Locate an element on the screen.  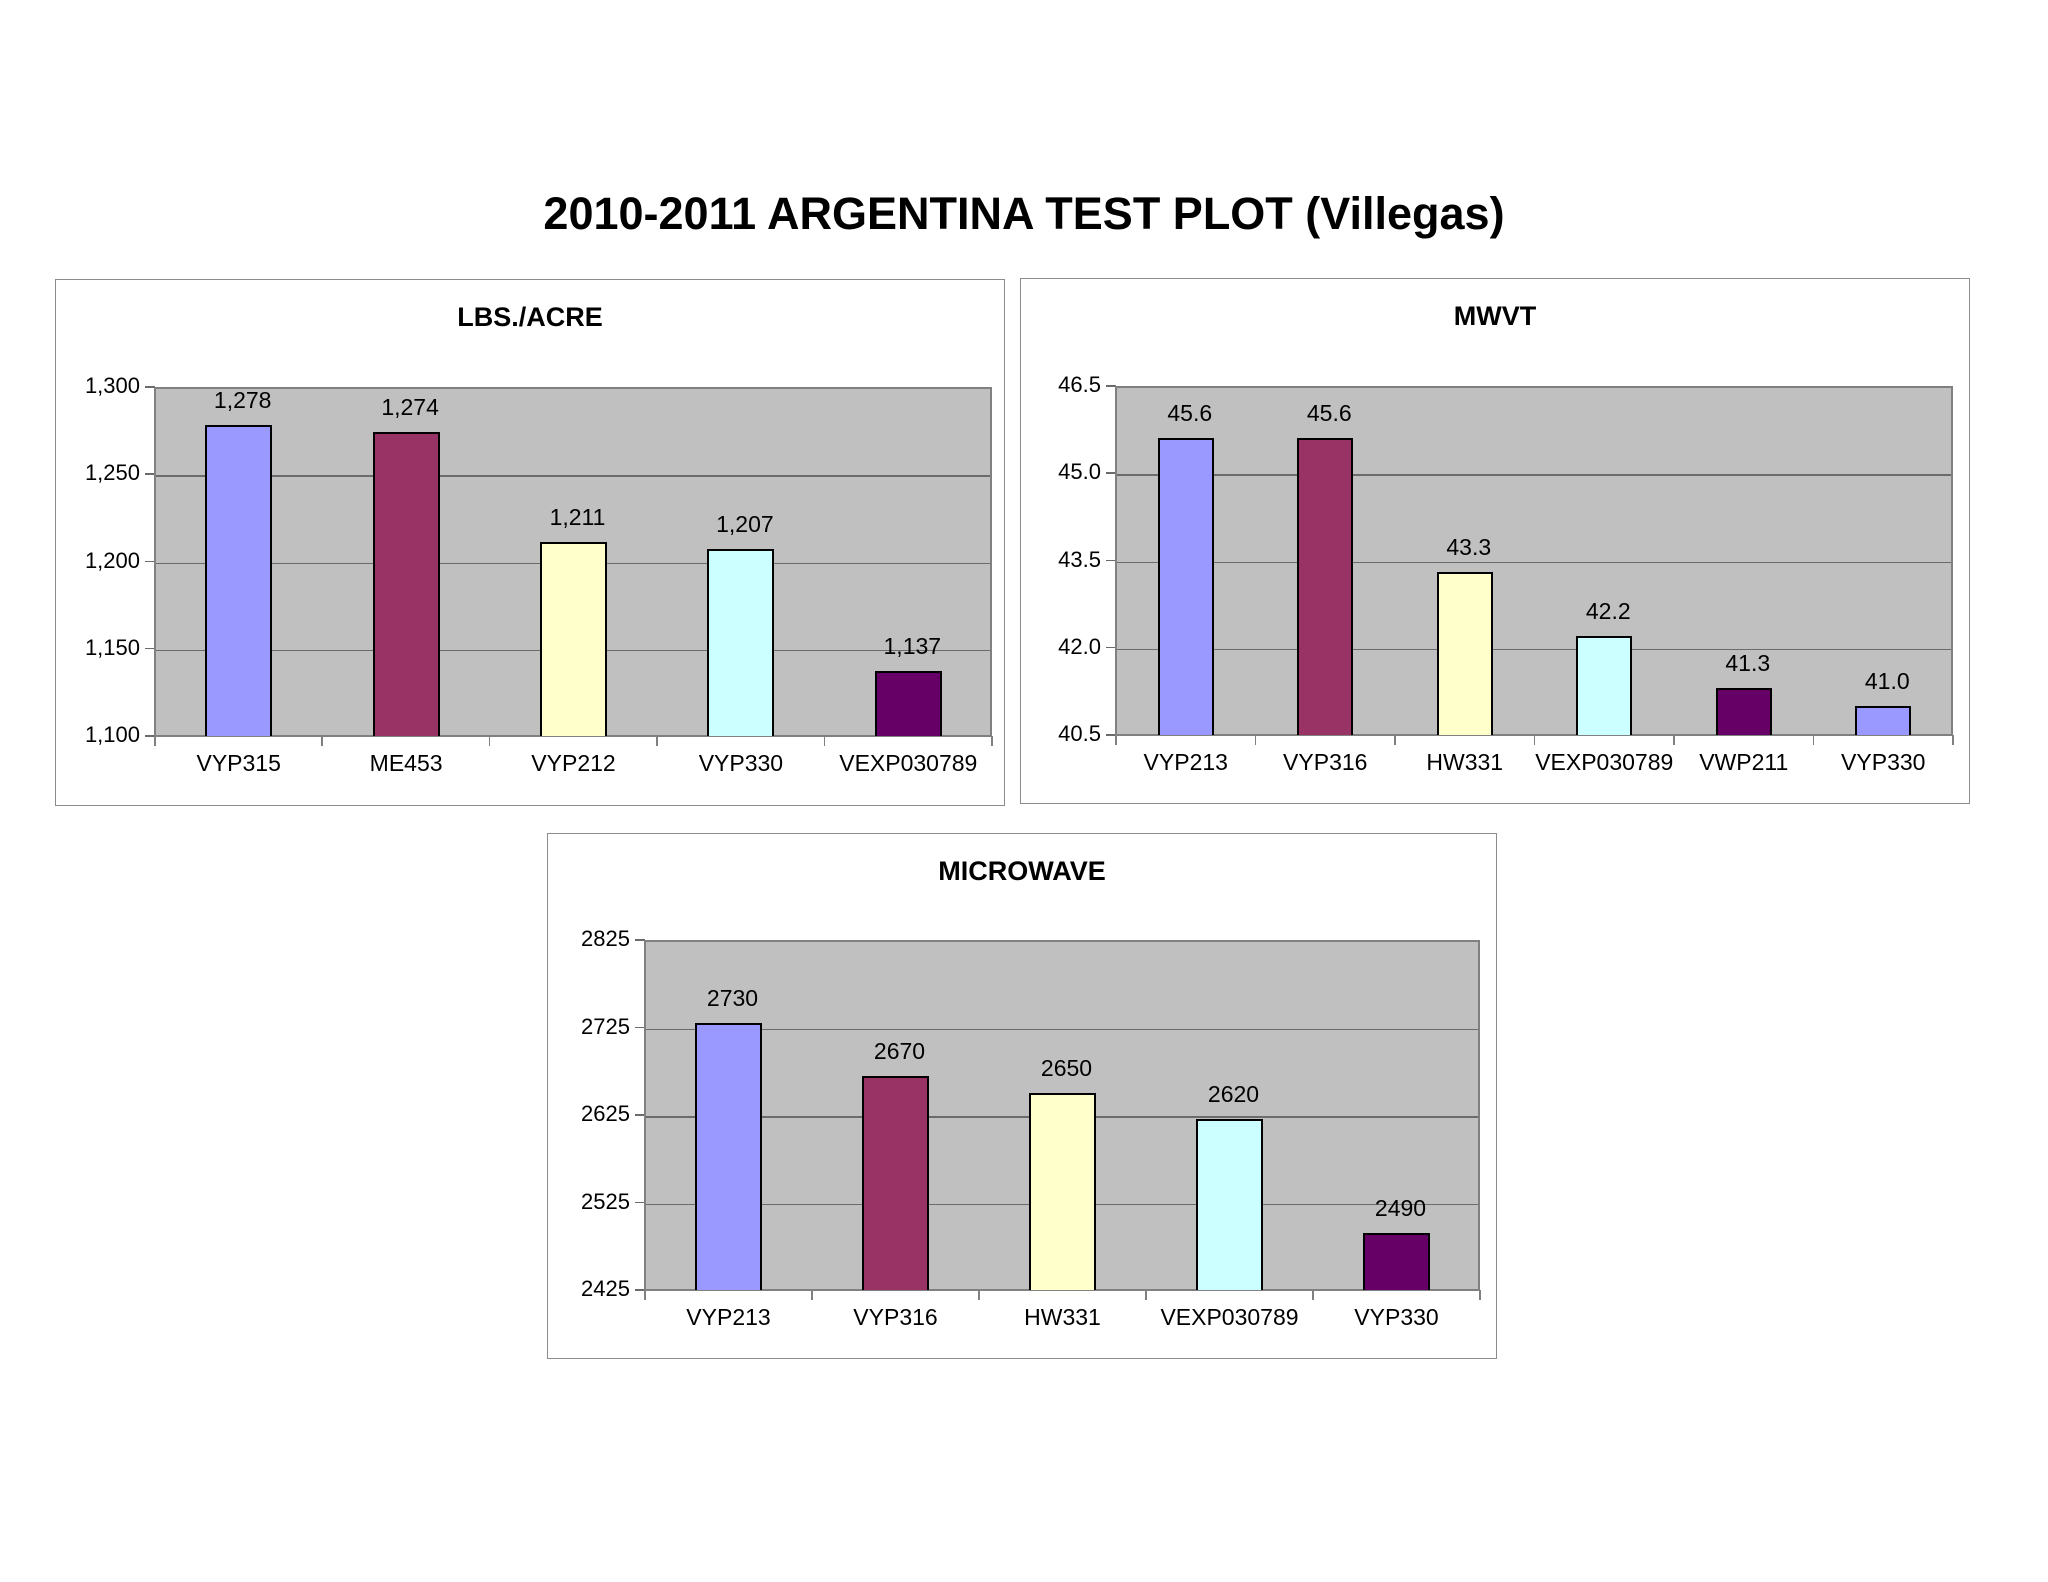
y-axis-label: 2625 is located at coordinates (605, 1113).